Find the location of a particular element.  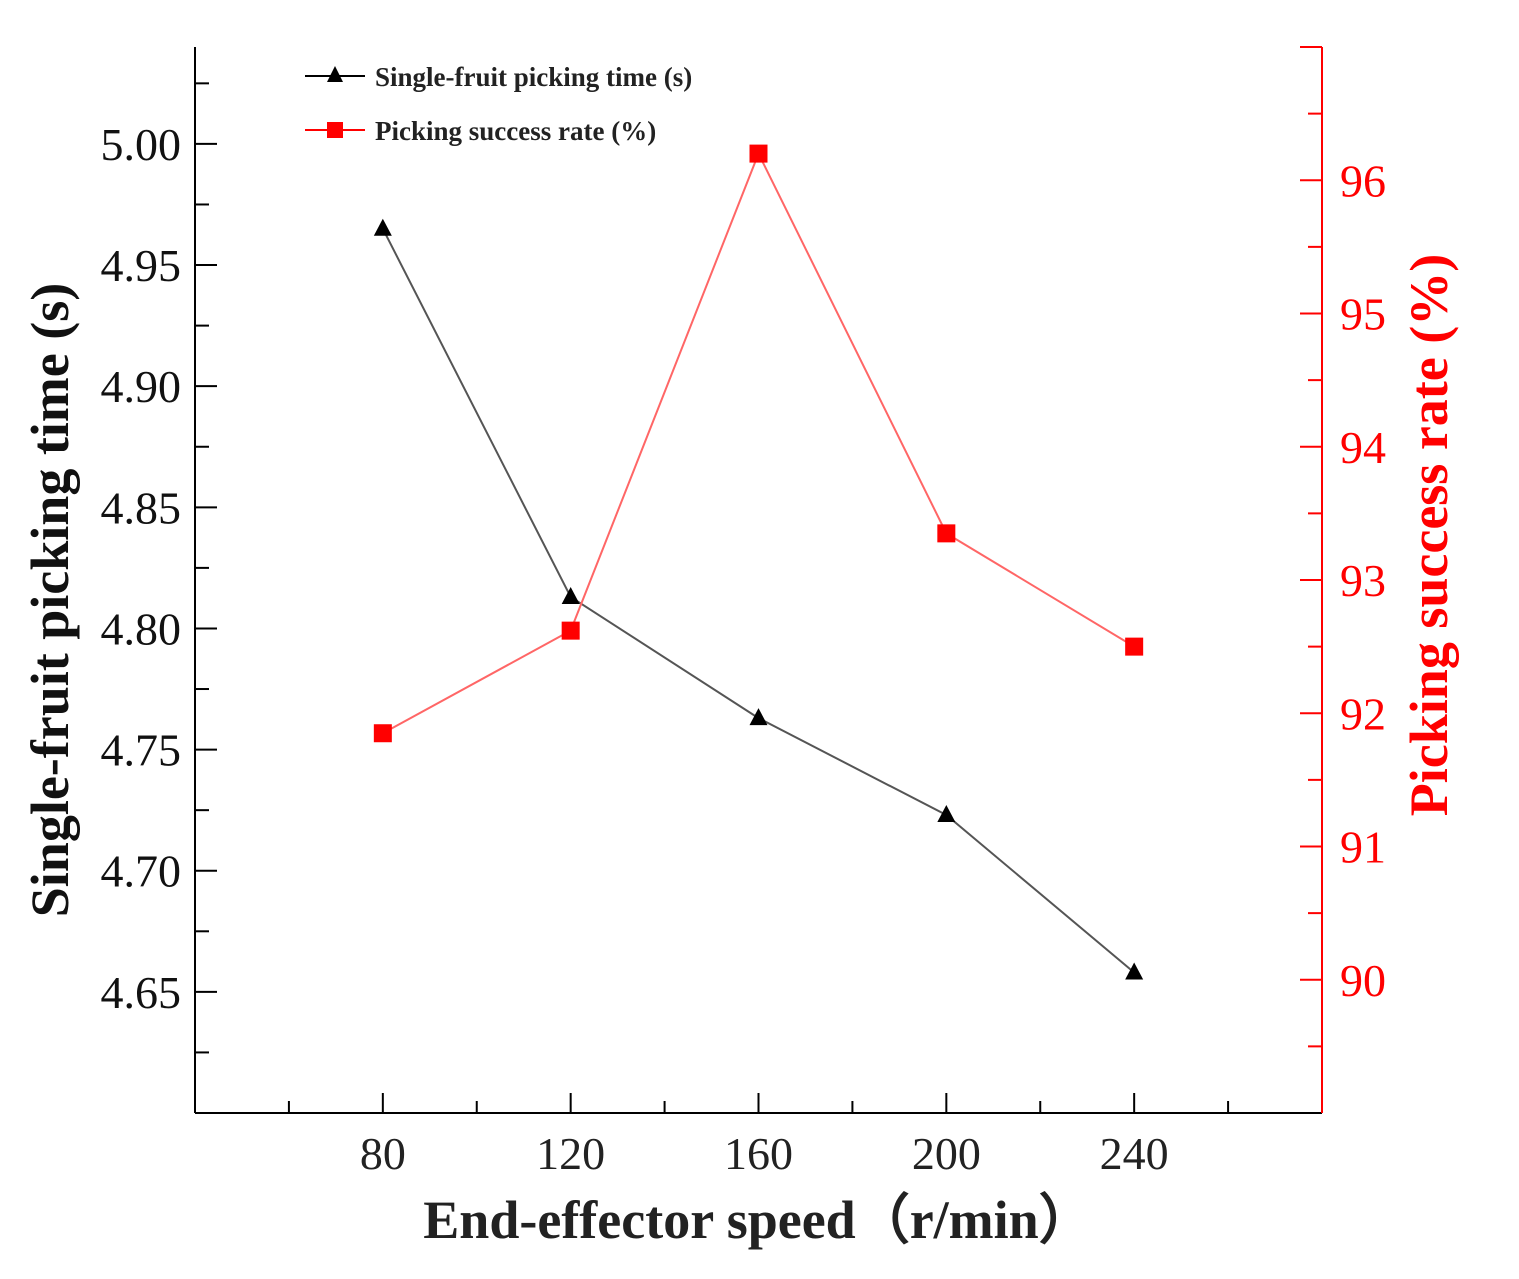

x-axis-title: End-effector speed（r/min） is located at coordinates (757, 1220).